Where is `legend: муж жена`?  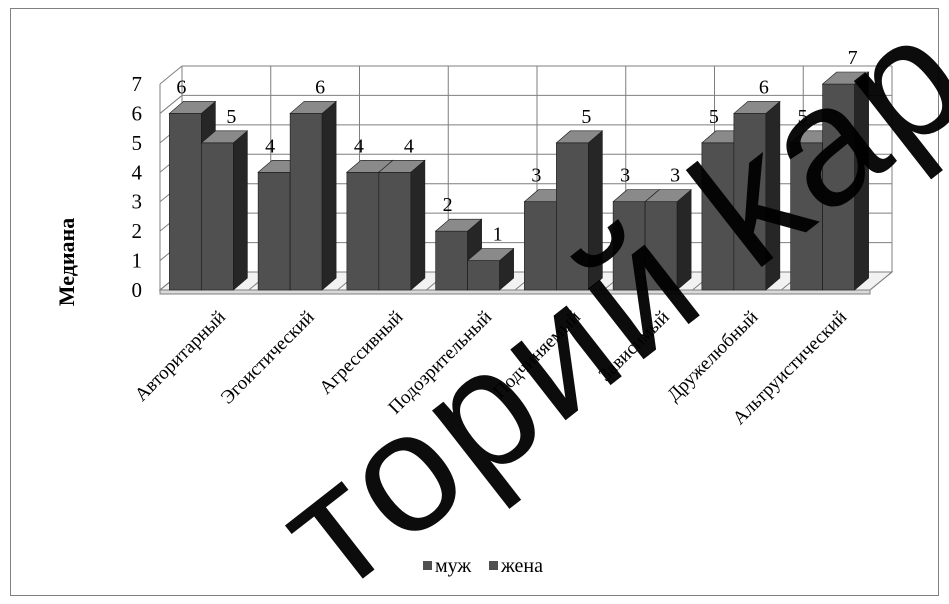 legend: муж жена is located at coordinates (483, 566).